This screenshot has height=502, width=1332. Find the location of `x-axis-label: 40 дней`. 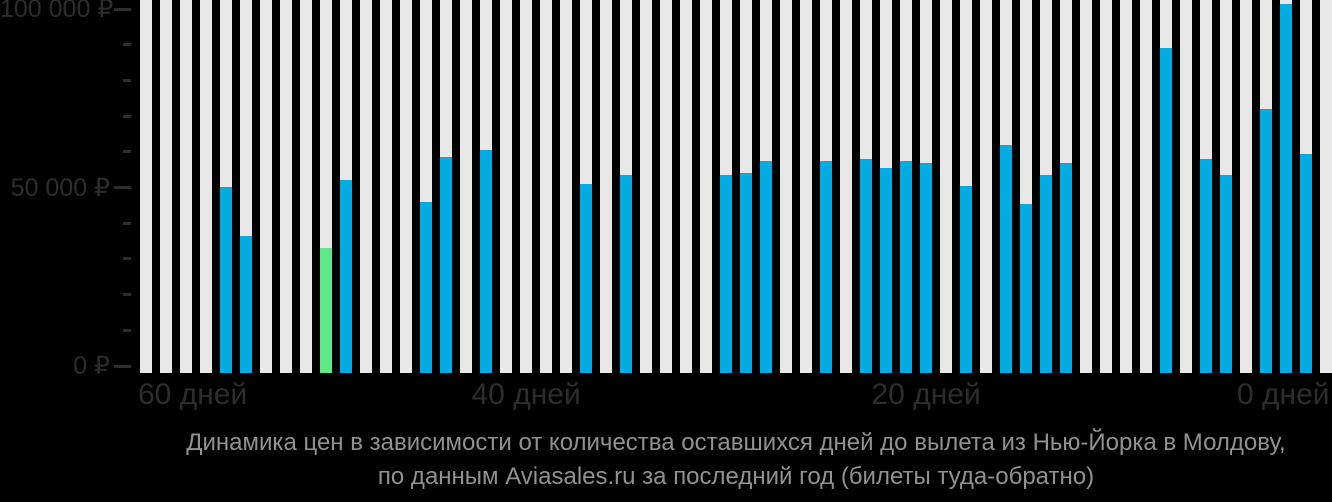

x-axis-label: 40 дней is located at coordinates (526, 394).